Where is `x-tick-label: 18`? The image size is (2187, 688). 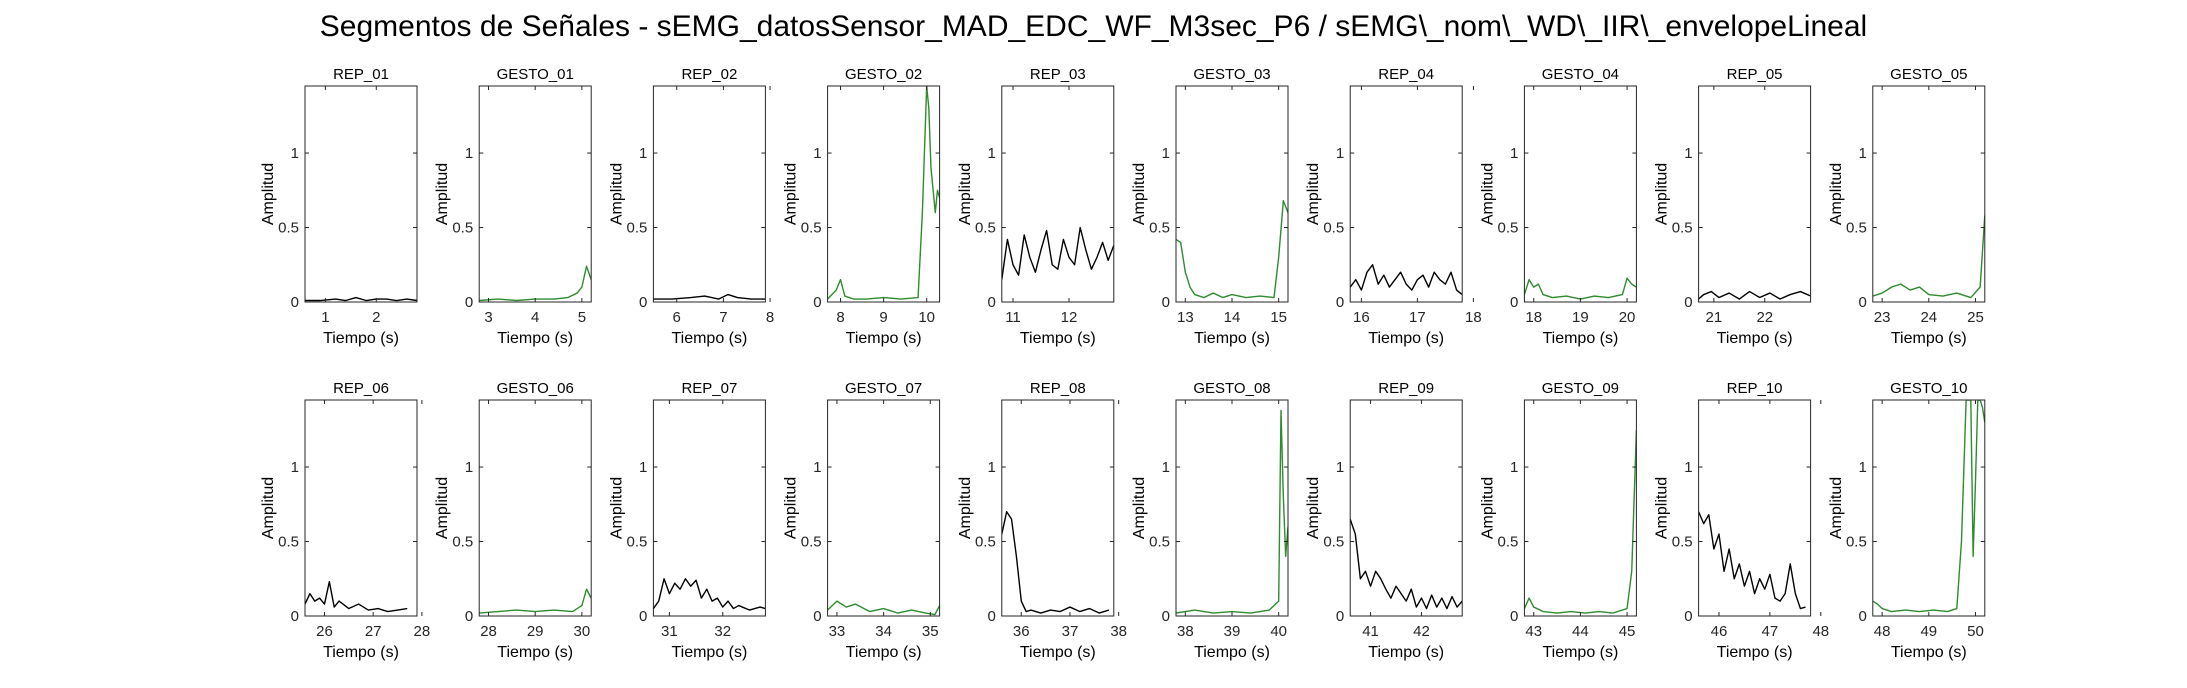 x-tick-label: 18 is located at coordinates (1533, 317).